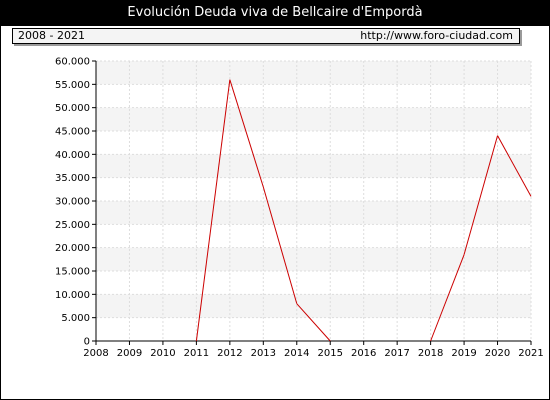 The width and height of the screenshot is (550, 400). Describe the element at coordinates (72, 155) in the screenshot. I see `y-tick-label: 40.000` at that location.